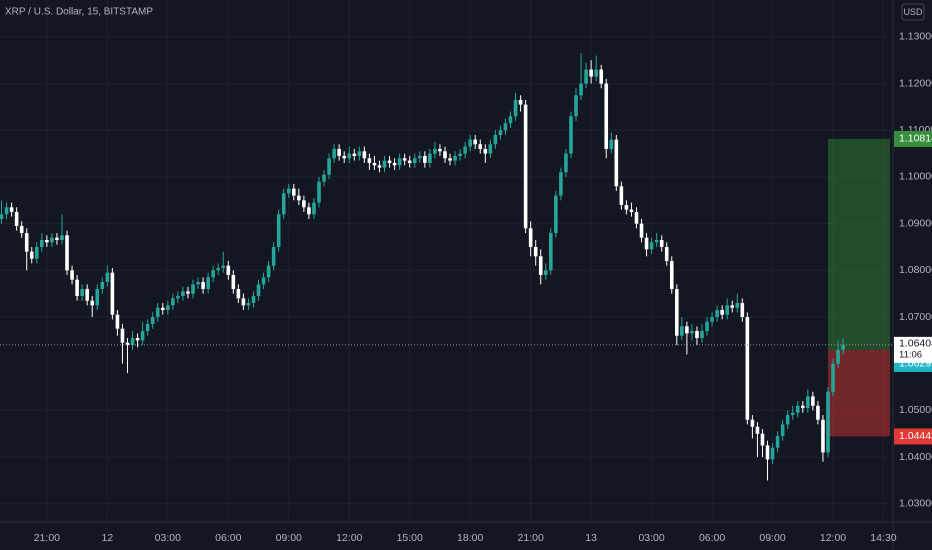 This screenshot has width=932, height=550. I want to click on profit-zone, so click(858, 244).